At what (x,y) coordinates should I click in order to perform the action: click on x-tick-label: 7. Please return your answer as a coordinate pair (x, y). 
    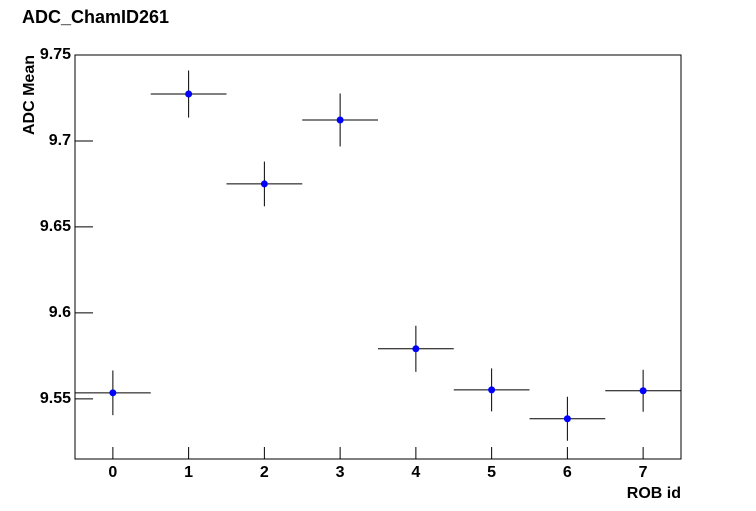
    Looking at the image, I should click on (643, 472).